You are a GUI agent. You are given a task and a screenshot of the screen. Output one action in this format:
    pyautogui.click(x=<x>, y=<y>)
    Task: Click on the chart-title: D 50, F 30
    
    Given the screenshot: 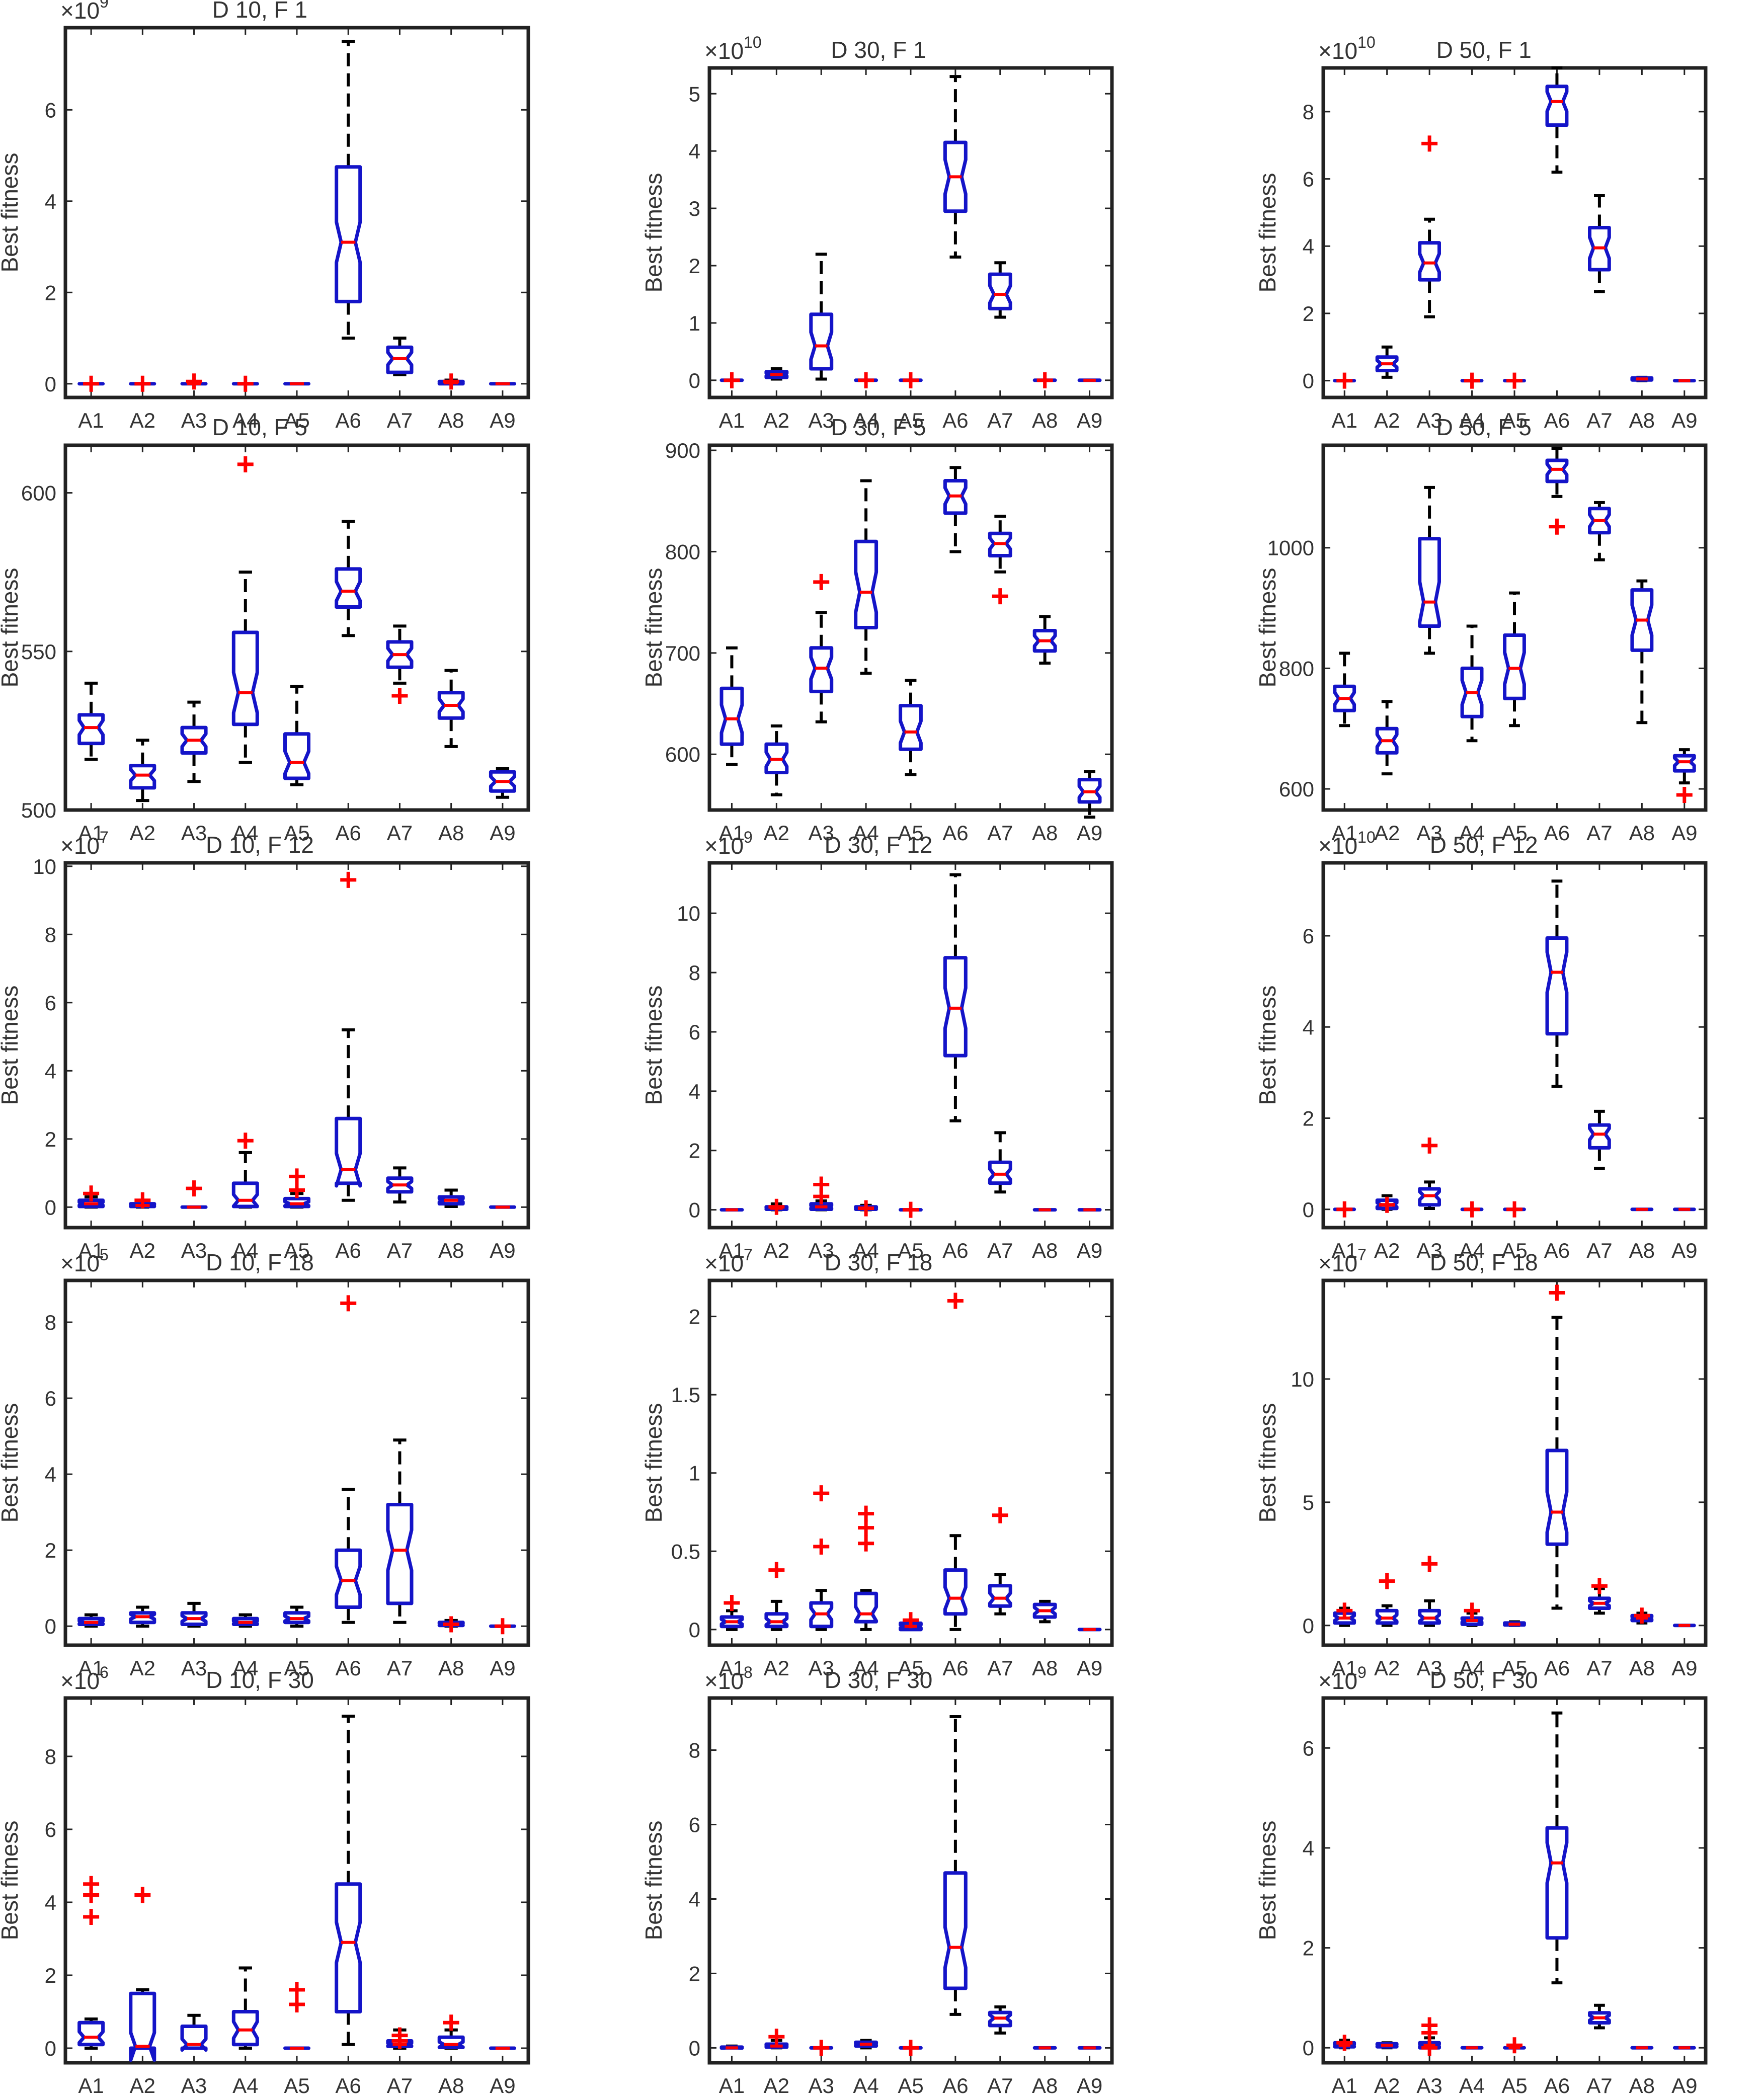 What is the action you would take?
    pyautogui.click(x=1484, y=1680)
    